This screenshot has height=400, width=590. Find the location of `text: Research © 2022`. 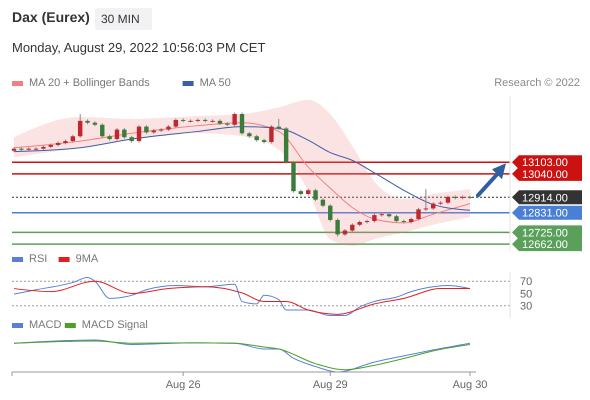

text: Research © 2022 is located at coordinates (537, 83).